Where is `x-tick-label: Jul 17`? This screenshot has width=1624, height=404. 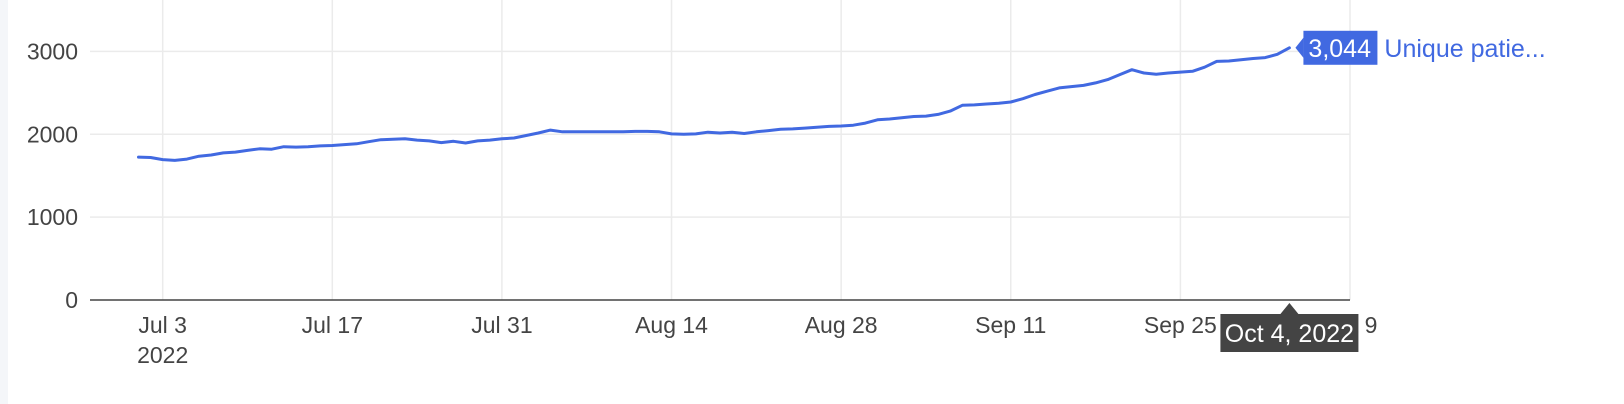
x-tick-label: Jul 17 is located at coordinates (332, 325).